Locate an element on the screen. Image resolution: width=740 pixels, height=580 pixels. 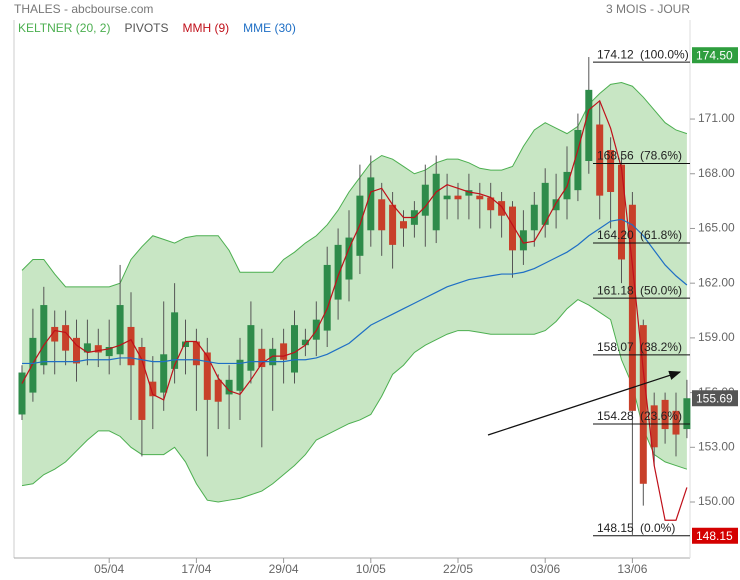
fib-ratio: (0.0%) is located at coordinates (657, 528).